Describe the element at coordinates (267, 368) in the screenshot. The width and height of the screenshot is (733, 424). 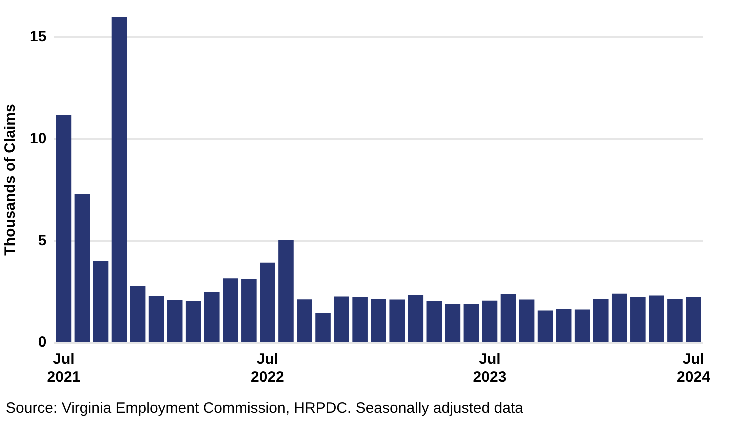
I see `x-tick-label: Jul 2022` at that location.